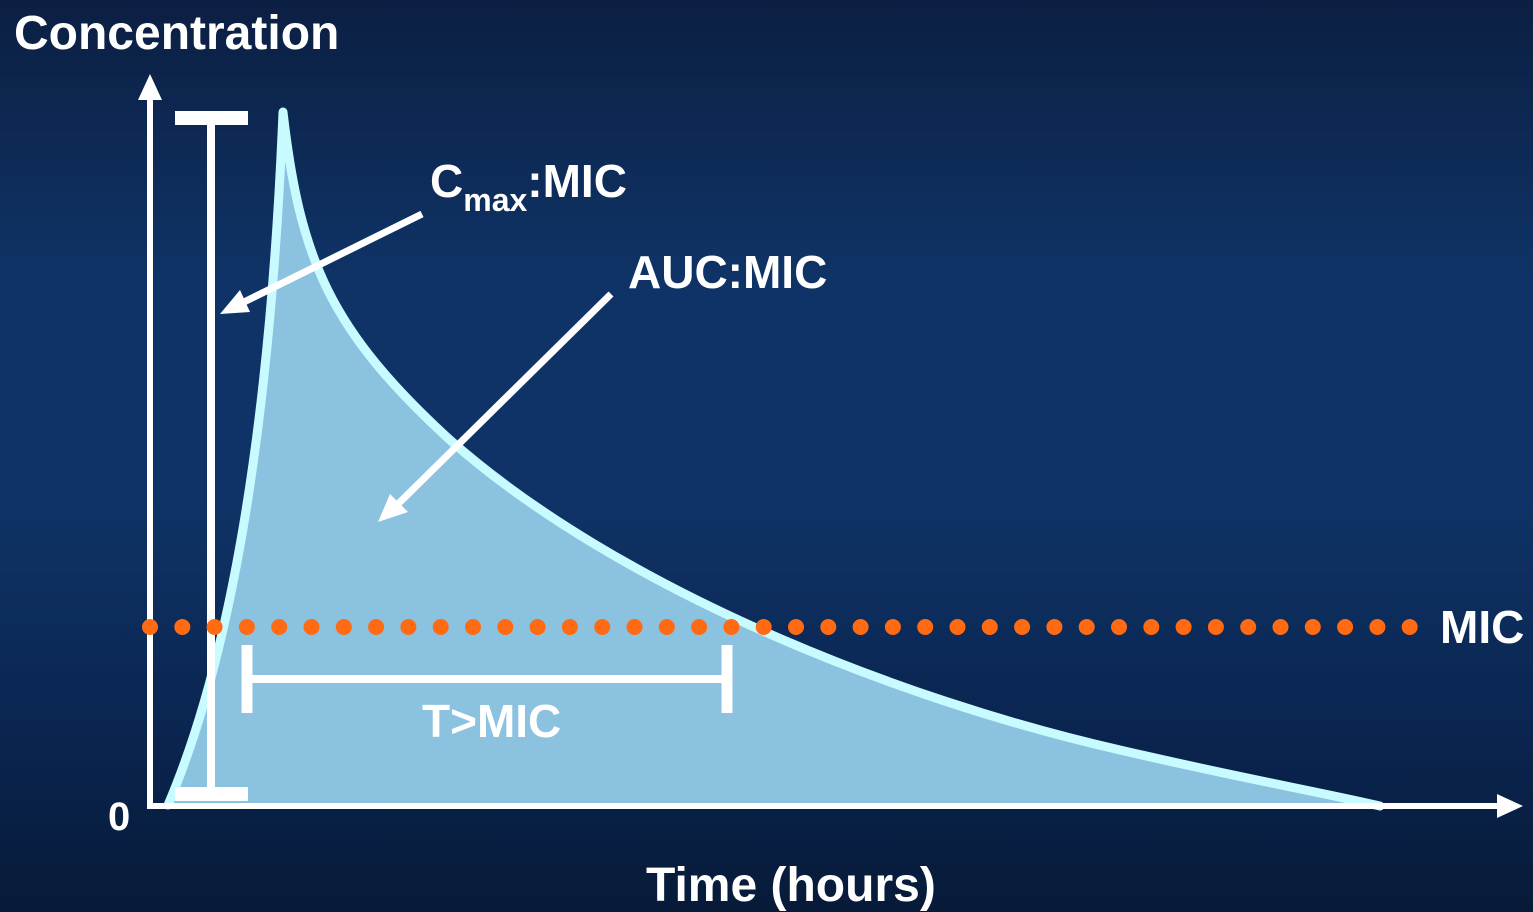 This screenshot has height=912, width=1533. I want to click on auc-mic-label: AUC:MIC, so click(727, 272).